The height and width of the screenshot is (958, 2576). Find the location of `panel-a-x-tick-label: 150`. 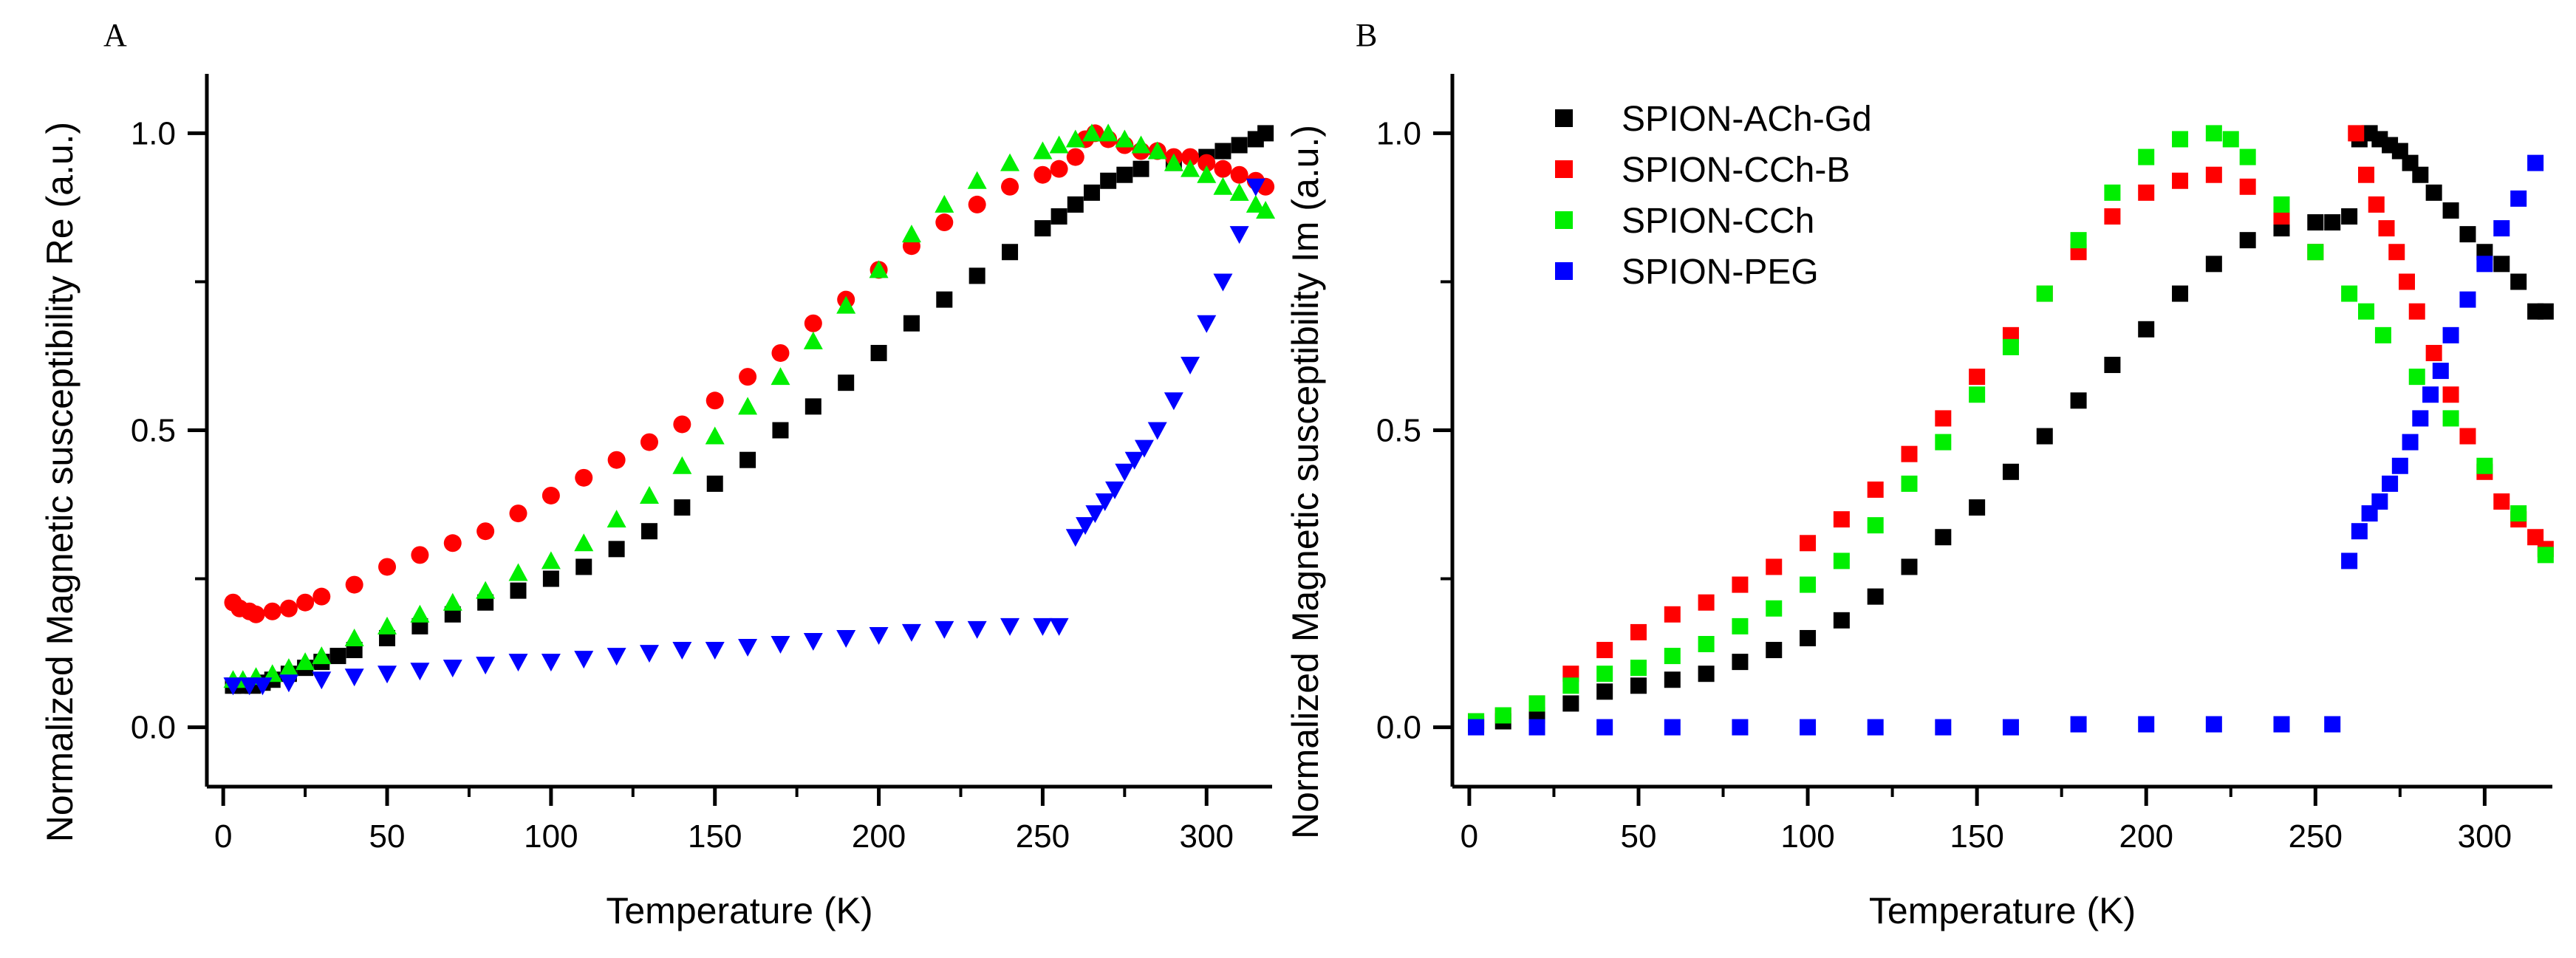

panel-a-x-tick-label: 150 is located at coordinates (715, 837).